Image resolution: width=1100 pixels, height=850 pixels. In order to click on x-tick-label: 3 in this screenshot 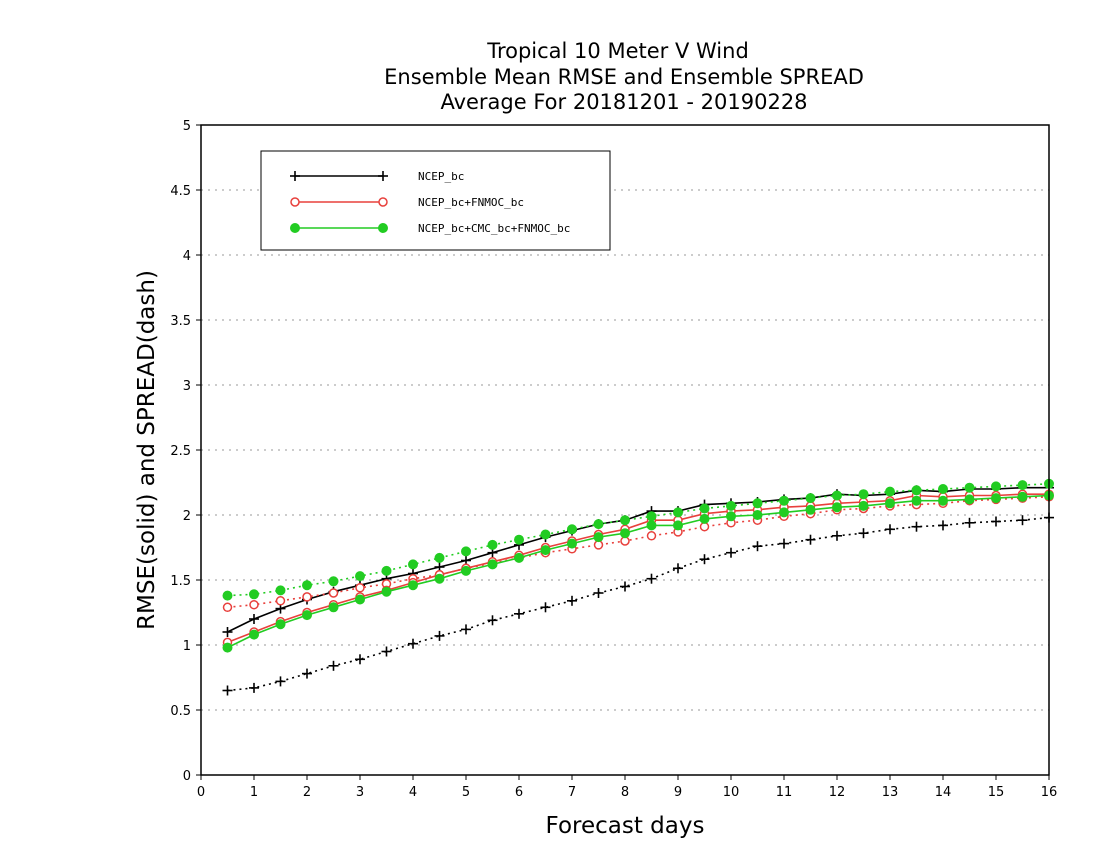, I will do `click(360, 792)`.